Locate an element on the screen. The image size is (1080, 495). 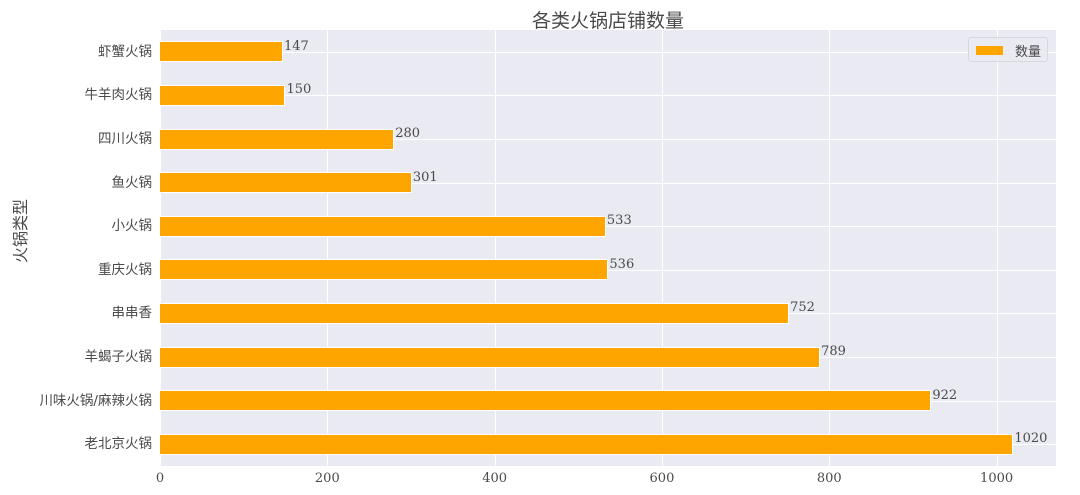
y-category-label: 四川火锅 is located at coordinates (125, 139).